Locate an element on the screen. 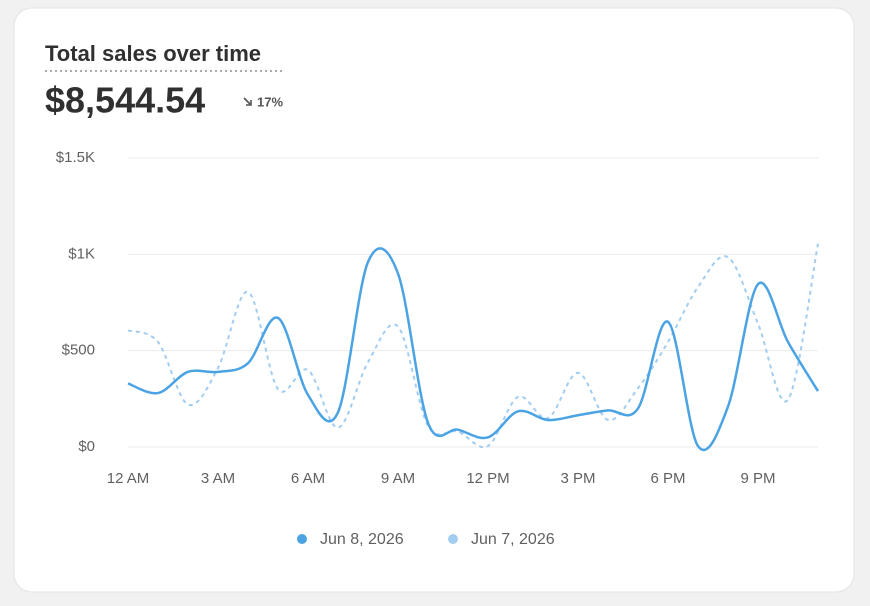 Image resolution: width=870 pixels, height=606 pixels. x-tick-label: 12 AM is located at coordinates (128, 478).